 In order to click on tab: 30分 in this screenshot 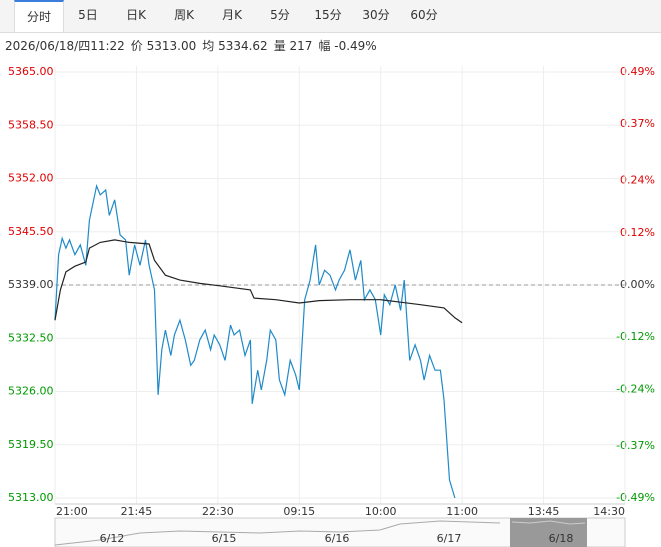, I will do `click(376, 15)`.